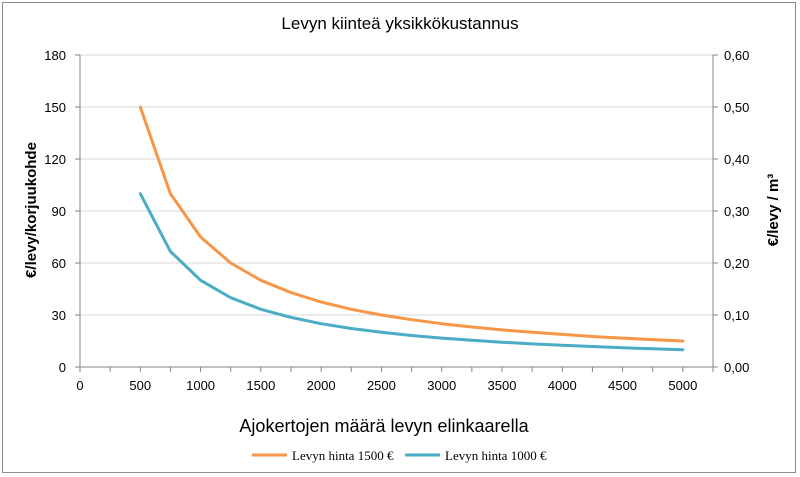 Image resolution: width=800 pixels, height=477 pixels. Describe the element at coordinates (496, 455) in the screenshot. I see `legend-label-1000: Levyn hinta 1000 €` at that location.